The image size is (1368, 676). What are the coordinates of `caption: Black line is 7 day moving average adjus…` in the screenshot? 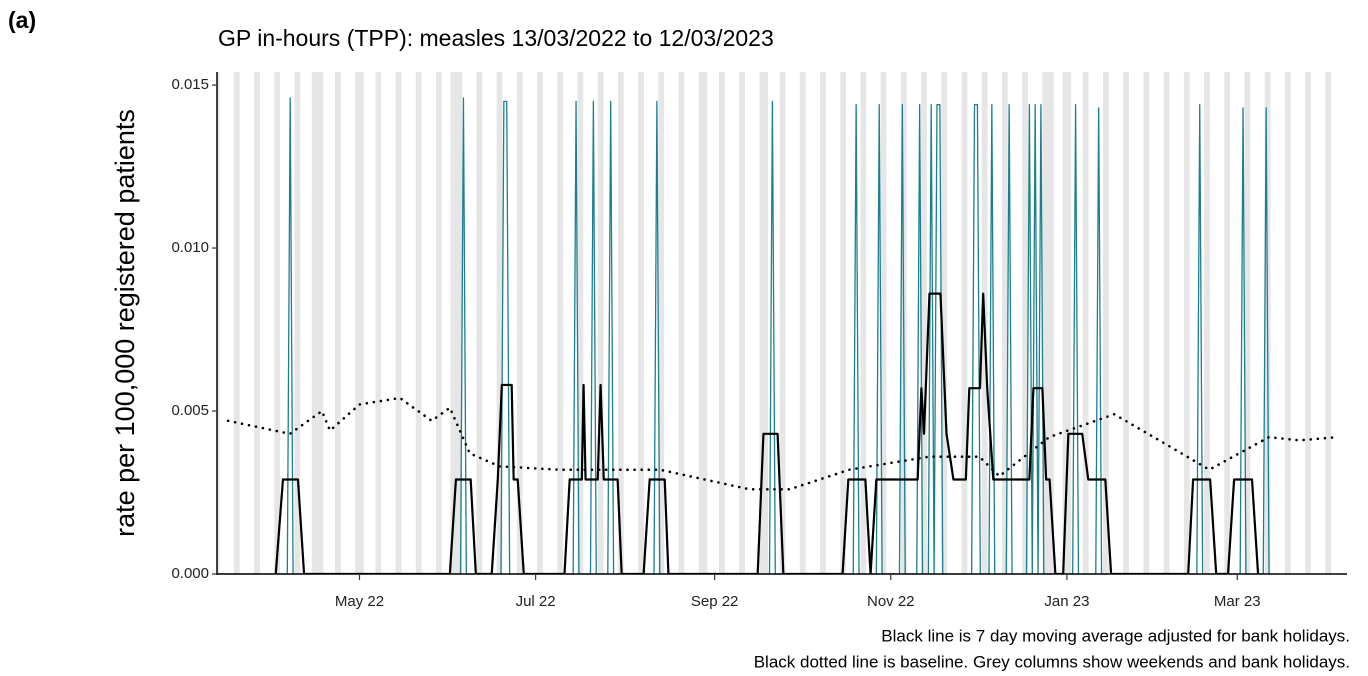 It's located at (1115, 635).